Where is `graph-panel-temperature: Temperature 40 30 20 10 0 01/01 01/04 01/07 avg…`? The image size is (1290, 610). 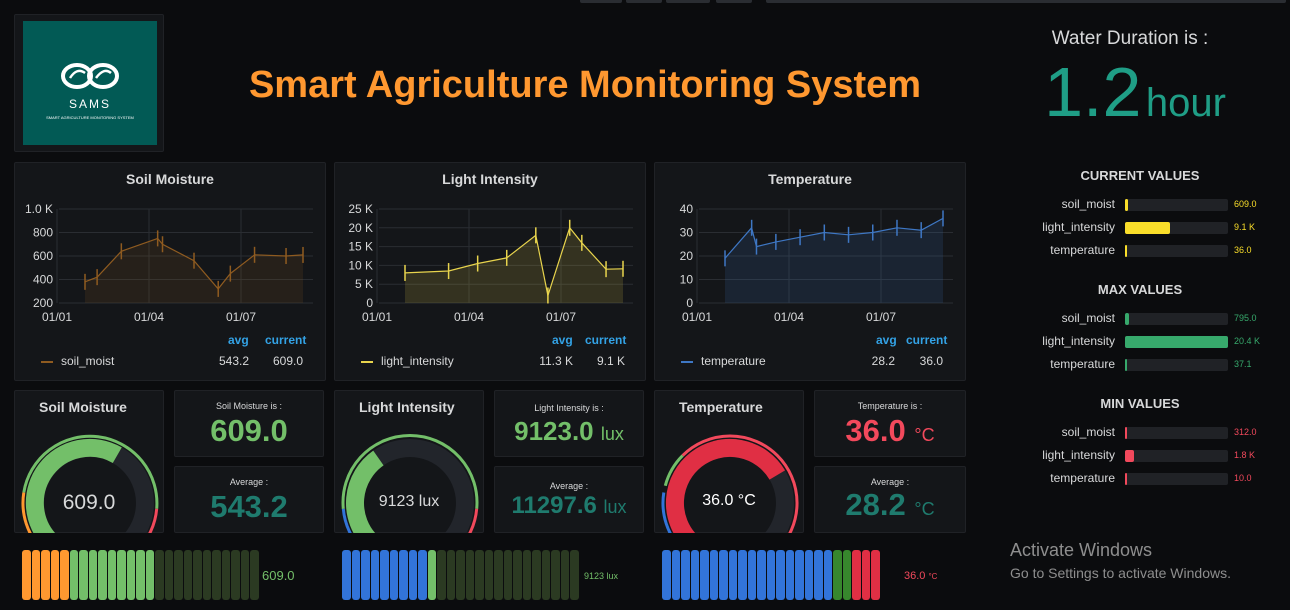 graph-panel-temperature: Temperature 40 30 20 10 0 01/01 01/04 01/07 avg… is located at coordinates (810, 271).